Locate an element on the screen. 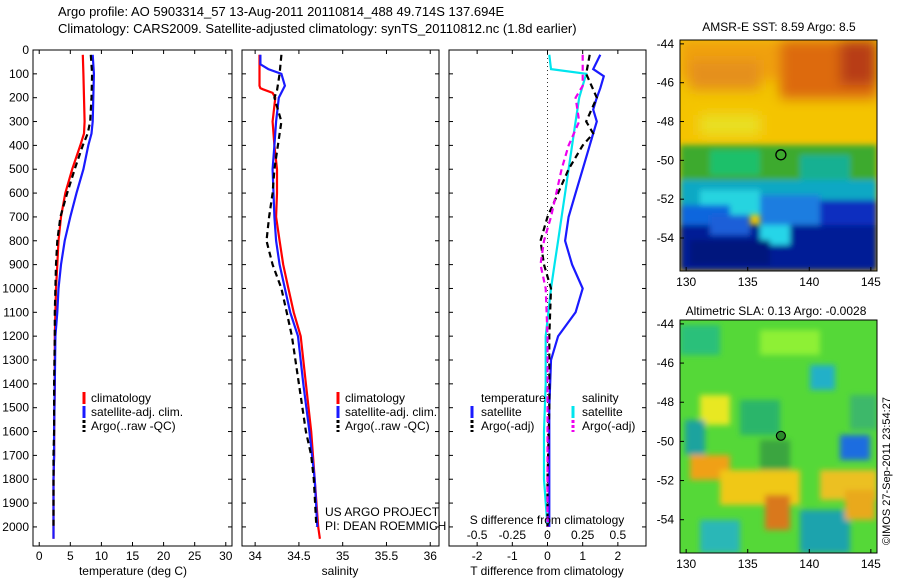 Image resolution: width=900 pixels, height=580 pixels. project-credit: US ARGO PROJECT is located at coordinates (382, 512).